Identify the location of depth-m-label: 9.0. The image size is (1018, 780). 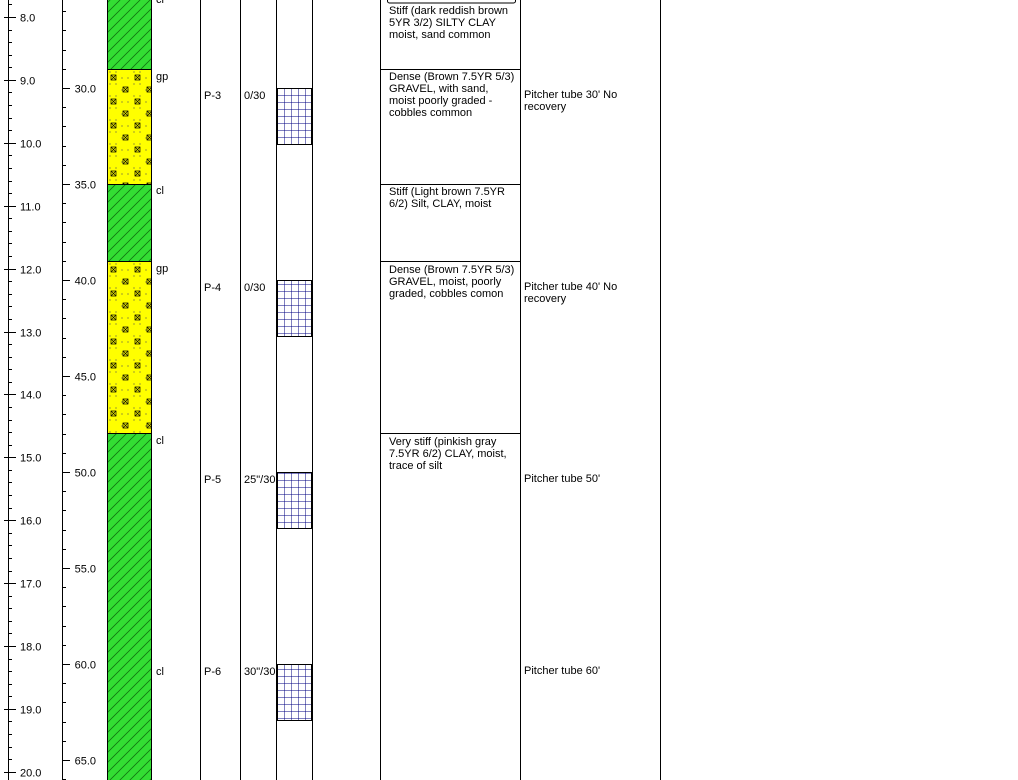
(27, 82).